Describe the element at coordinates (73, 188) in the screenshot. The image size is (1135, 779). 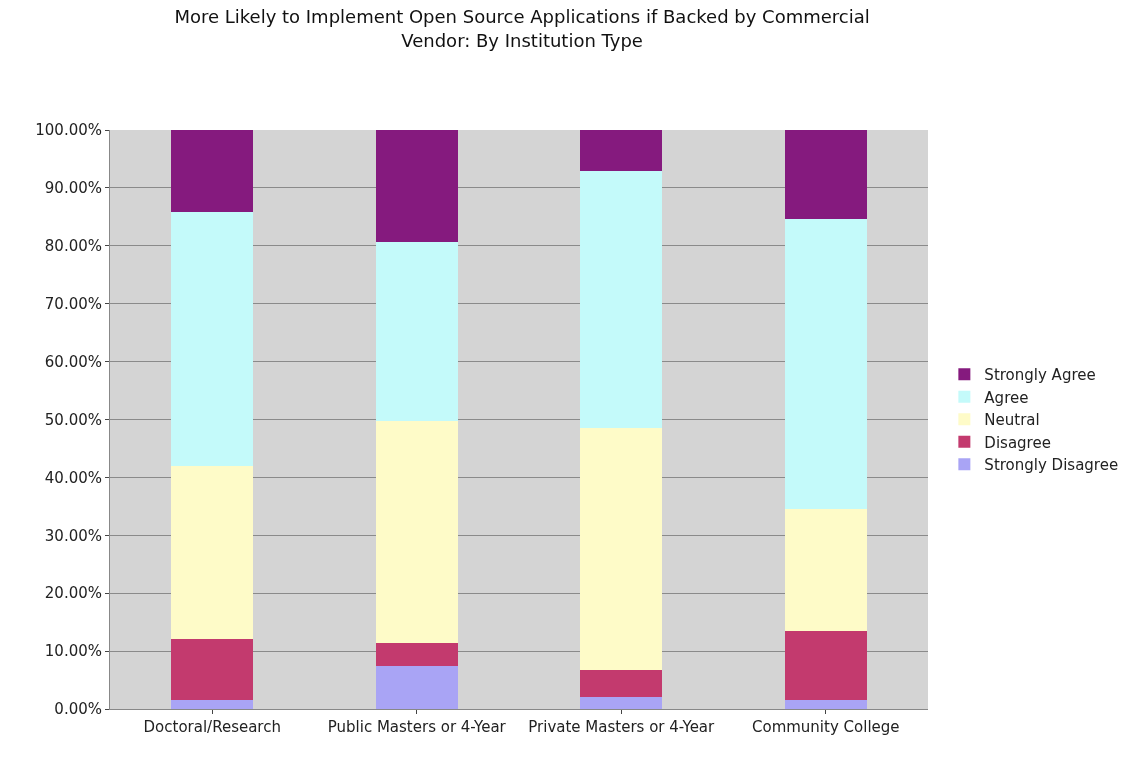
I see `y-tick-label: 90.00%` at that location.